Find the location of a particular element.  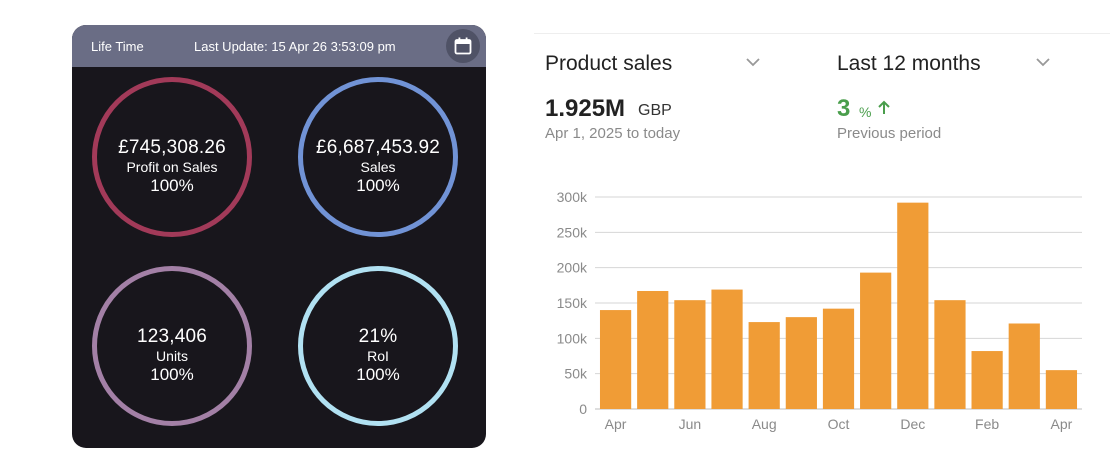

period-select-label: Last 12 months is located at coordinates (909, 63).